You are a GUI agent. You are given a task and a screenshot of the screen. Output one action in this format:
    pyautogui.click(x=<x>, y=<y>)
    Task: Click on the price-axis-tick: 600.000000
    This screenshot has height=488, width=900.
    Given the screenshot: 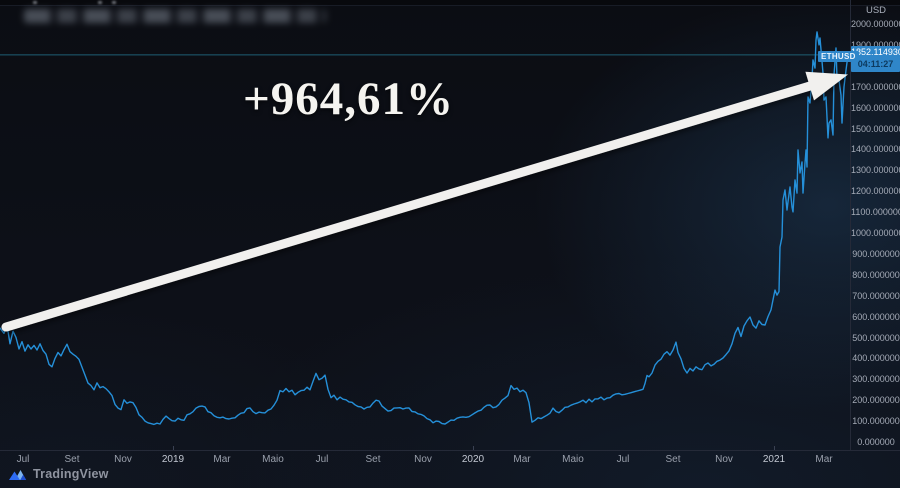 What is the action you would take?
    pyautogui.click(x=876, y=316)
    